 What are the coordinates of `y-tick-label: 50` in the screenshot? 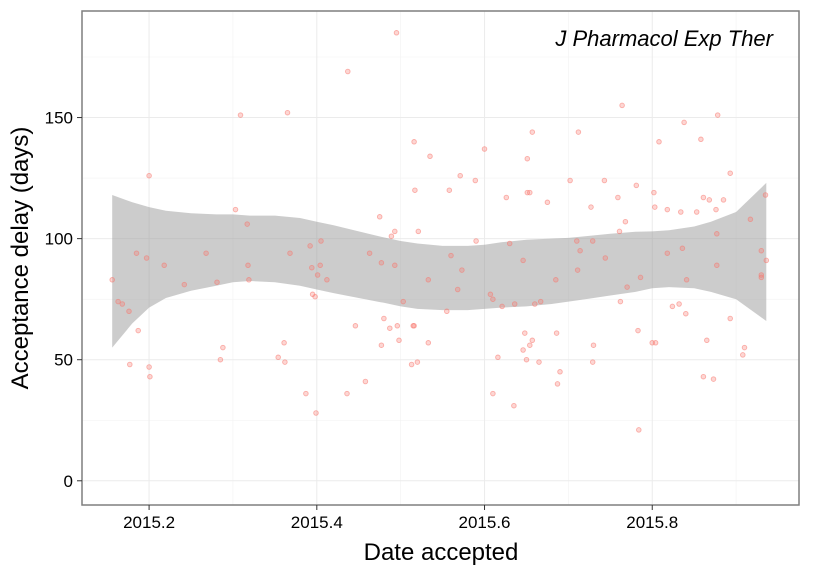 It's located at (63, 360).